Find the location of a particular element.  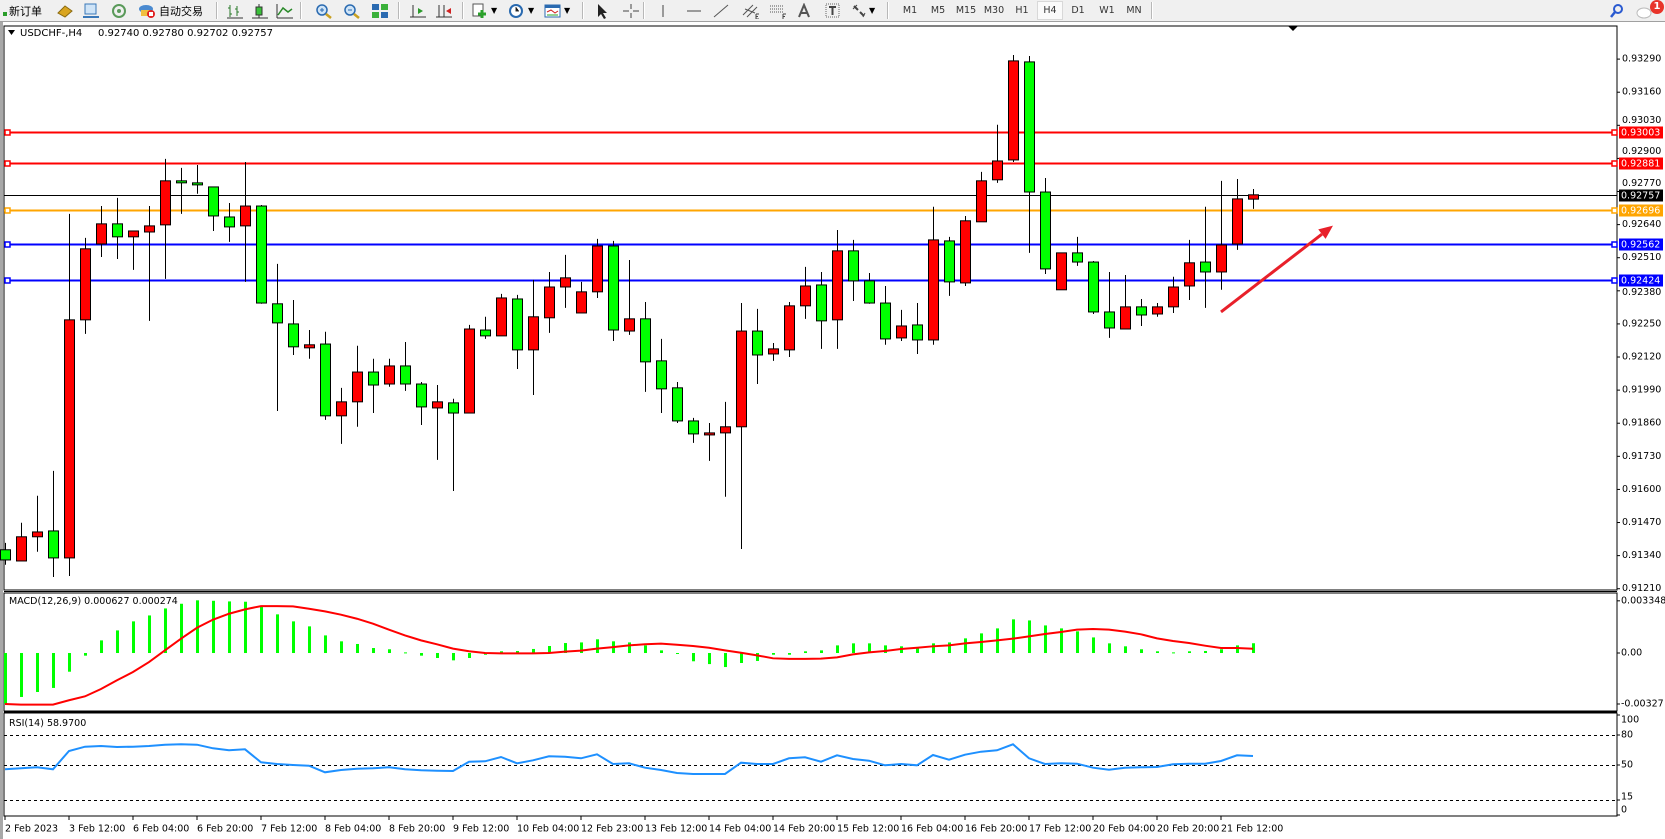

timeframe-h1: H1 is located at coordinates (1022, 10).